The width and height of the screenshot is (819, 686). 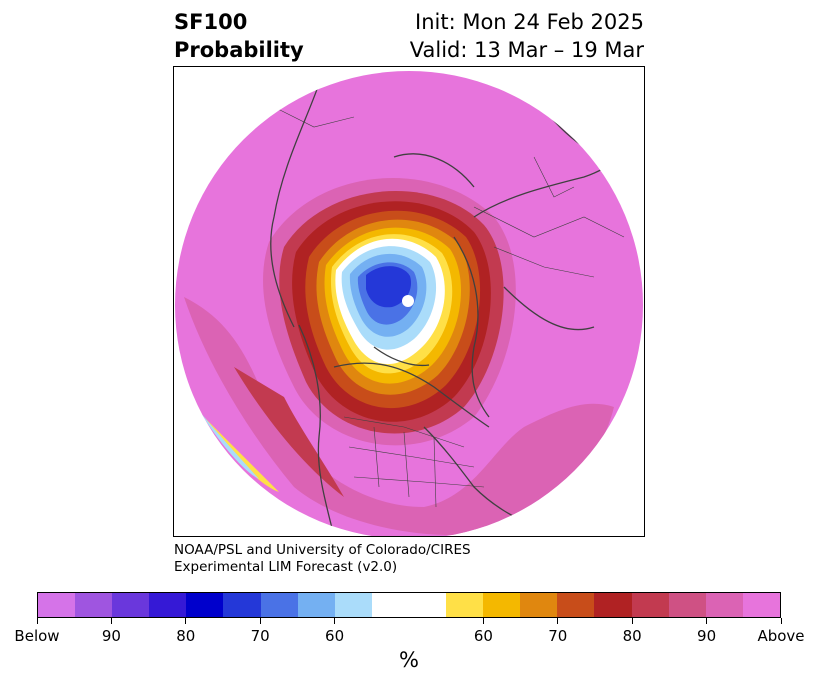 What do you see at coordinates (239, 50) in the screenshot?
I see `field-label: Probability` at bounding box center [239, 50].